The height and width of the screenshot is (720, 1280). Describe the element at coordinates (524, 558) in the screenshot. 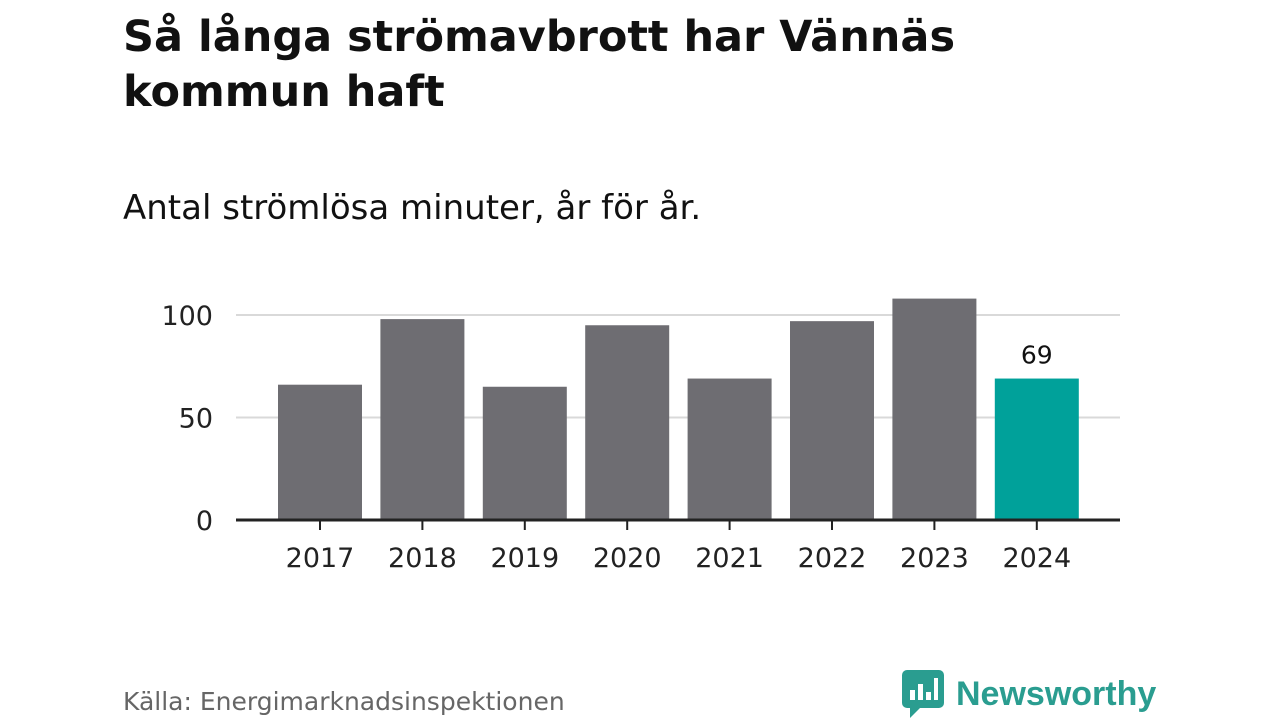

I see `x-tick-label: 2019` at that location.